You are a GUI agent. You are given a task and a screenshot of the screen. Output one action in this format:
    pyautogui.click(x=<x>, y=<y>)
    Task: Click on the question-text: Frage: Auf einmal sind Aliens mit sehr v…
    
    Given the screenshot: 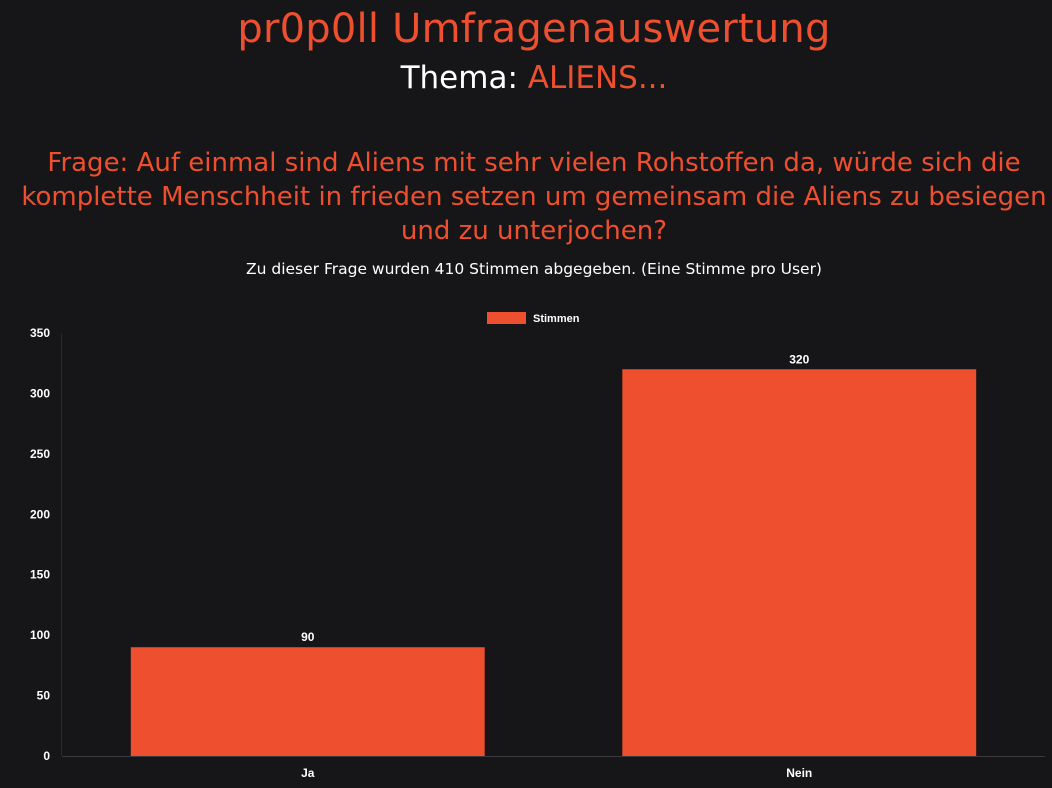 What is the action you would take?
    pyautogui.click(x=534, y=197)
    